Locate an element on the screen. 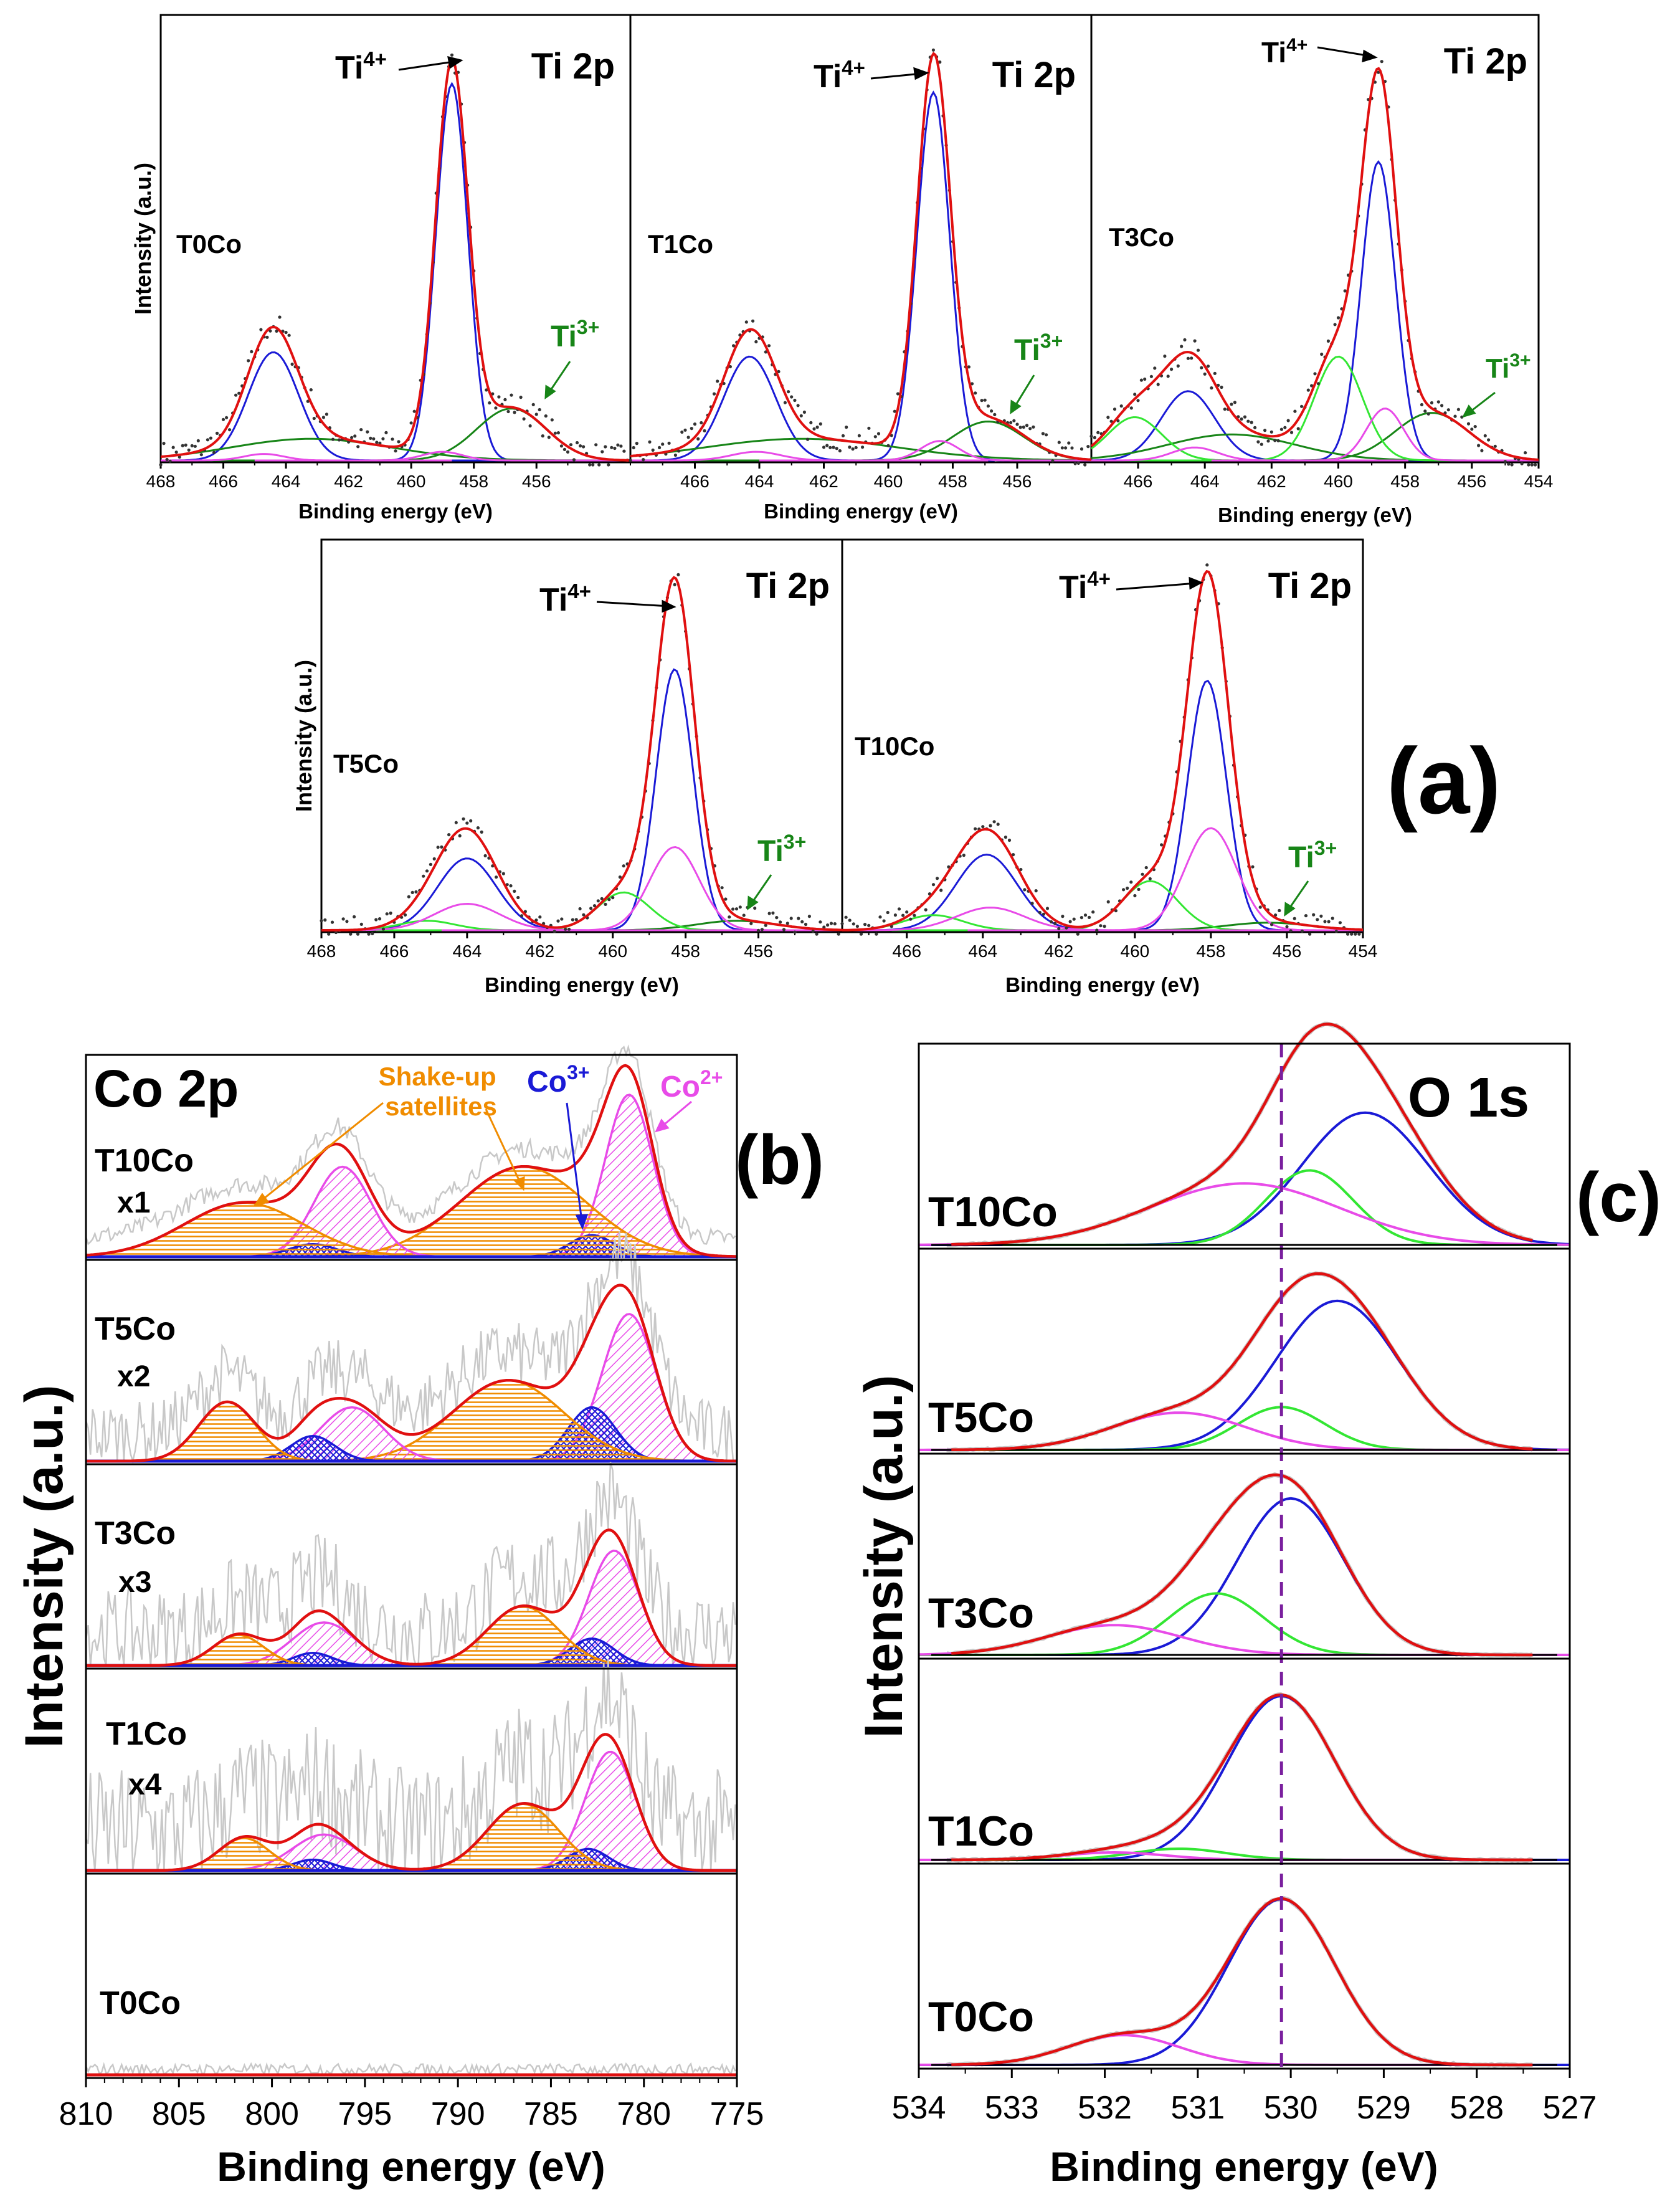  ti-tick-label: 462 is located at coordinates (1058, 951).